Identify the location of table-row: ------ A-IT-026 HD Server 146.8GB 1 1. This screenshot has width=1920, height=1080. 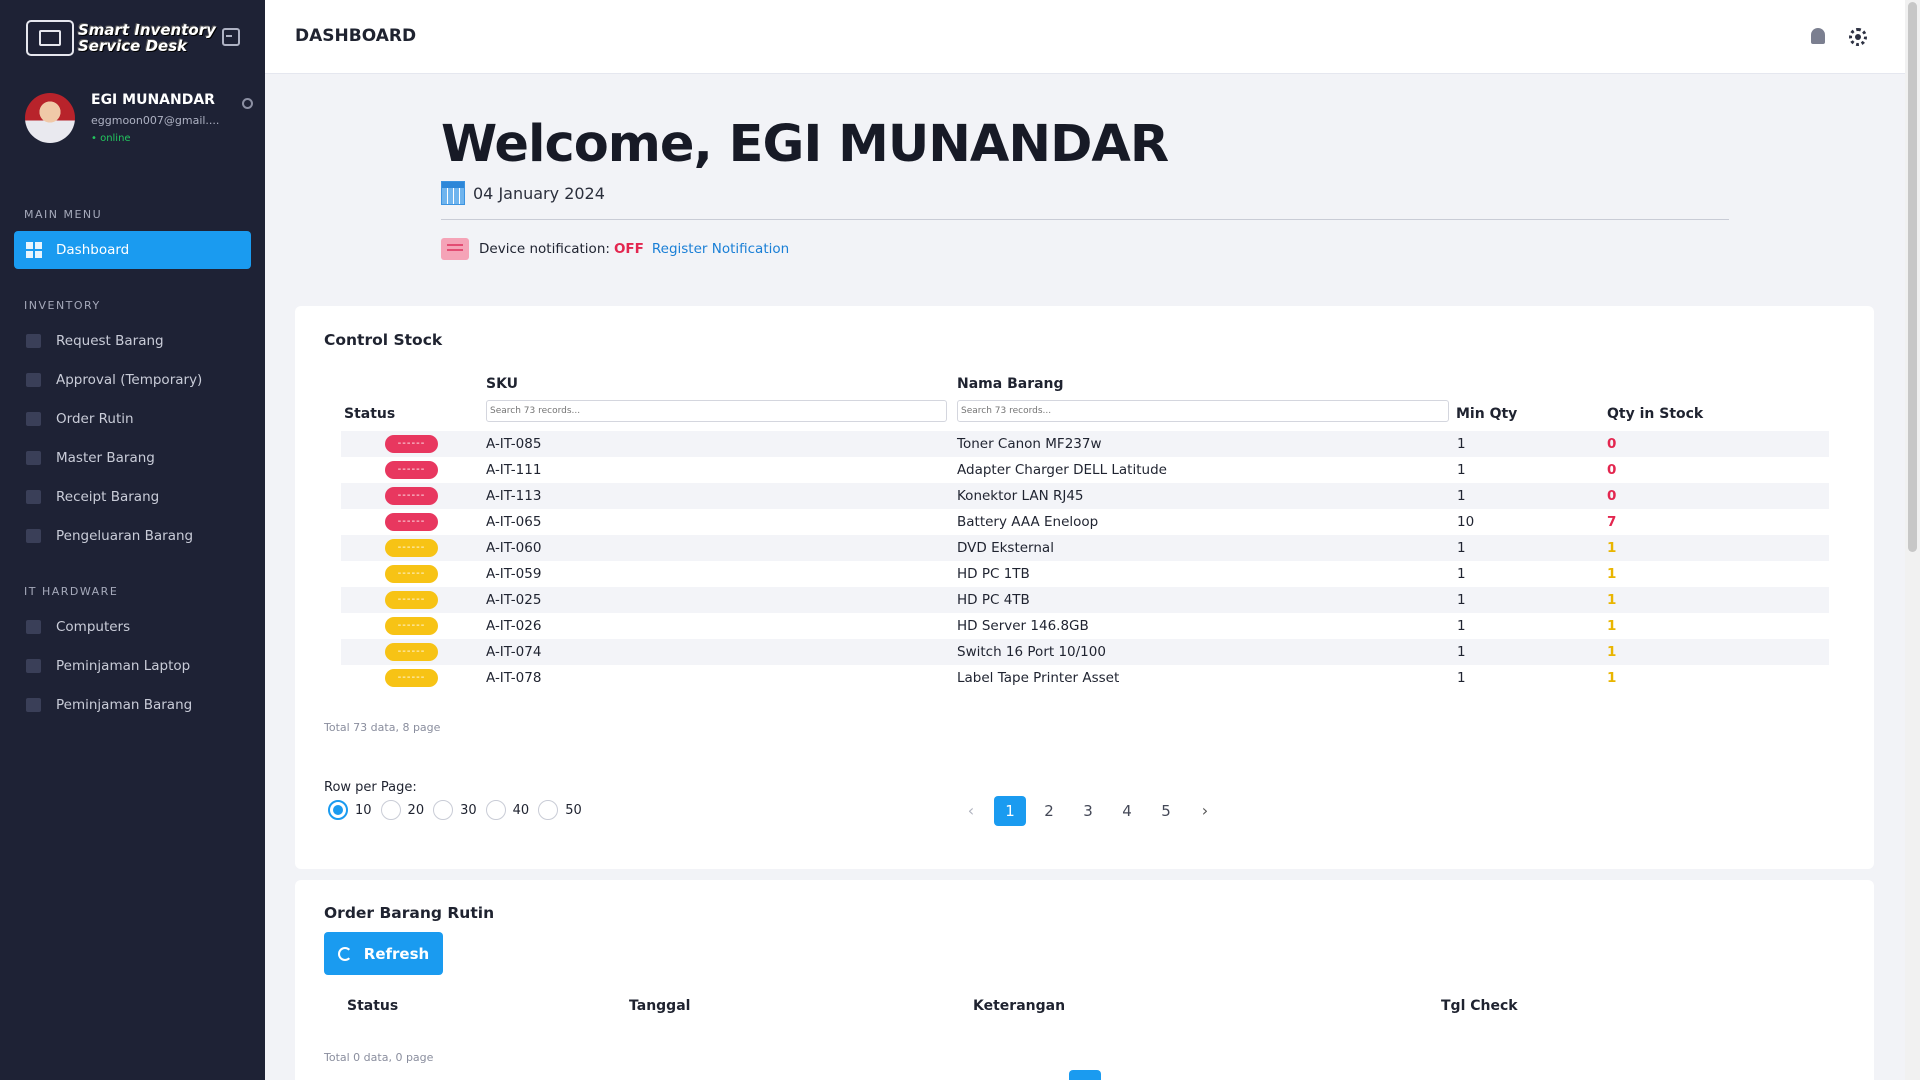
(1085, 626).